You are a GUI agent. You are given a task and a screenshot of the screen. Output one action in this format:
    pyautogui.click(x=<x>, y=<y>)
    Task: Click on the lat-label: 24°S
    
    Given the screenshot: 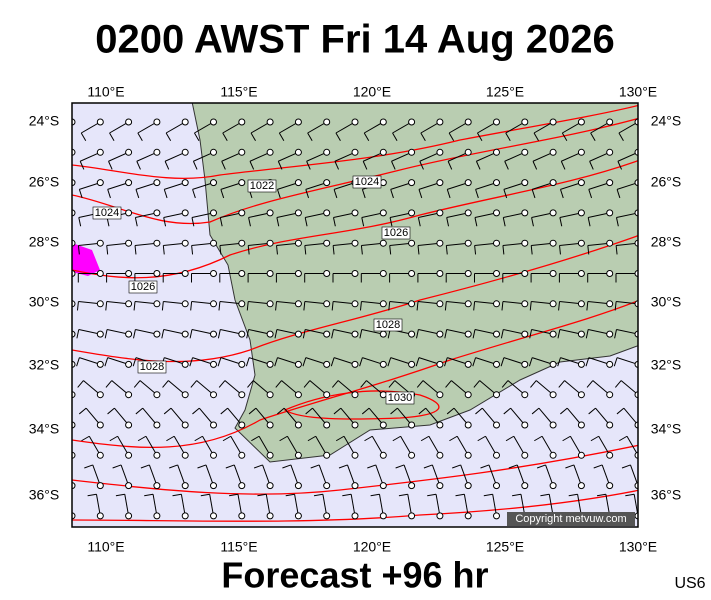 What is the action you would take?
    pyautogui.click(x=666, y=121)
    